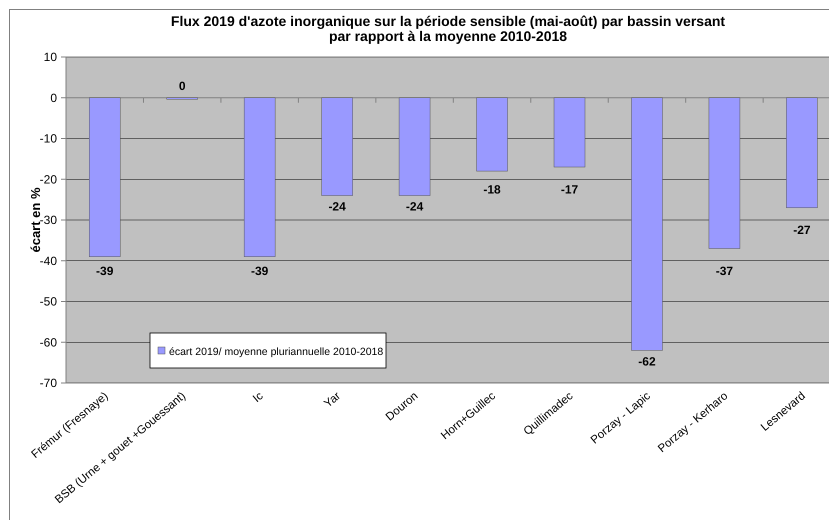 The width and height of the screenshot is (829, 520). What do you see at coordinates (49, 220) in the screenshot?
I see `y-tick-label: -30` at bounding box center [49, 220].